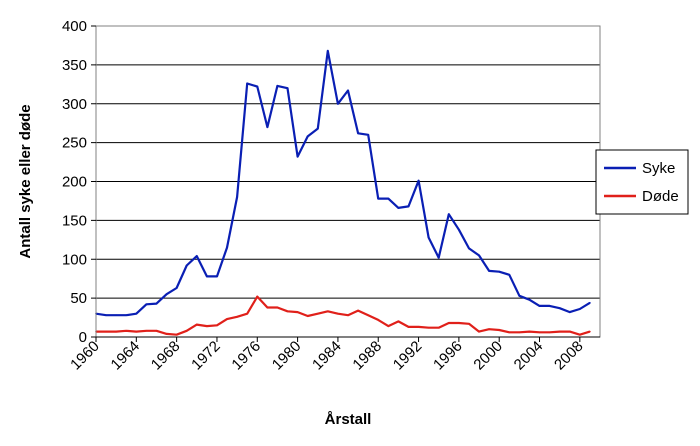 The image size is (700, 446). What do you see at coordinates (78, 298) in the screenshot?
I see `y-tick-label: 50` at bounding box center [78, 298].